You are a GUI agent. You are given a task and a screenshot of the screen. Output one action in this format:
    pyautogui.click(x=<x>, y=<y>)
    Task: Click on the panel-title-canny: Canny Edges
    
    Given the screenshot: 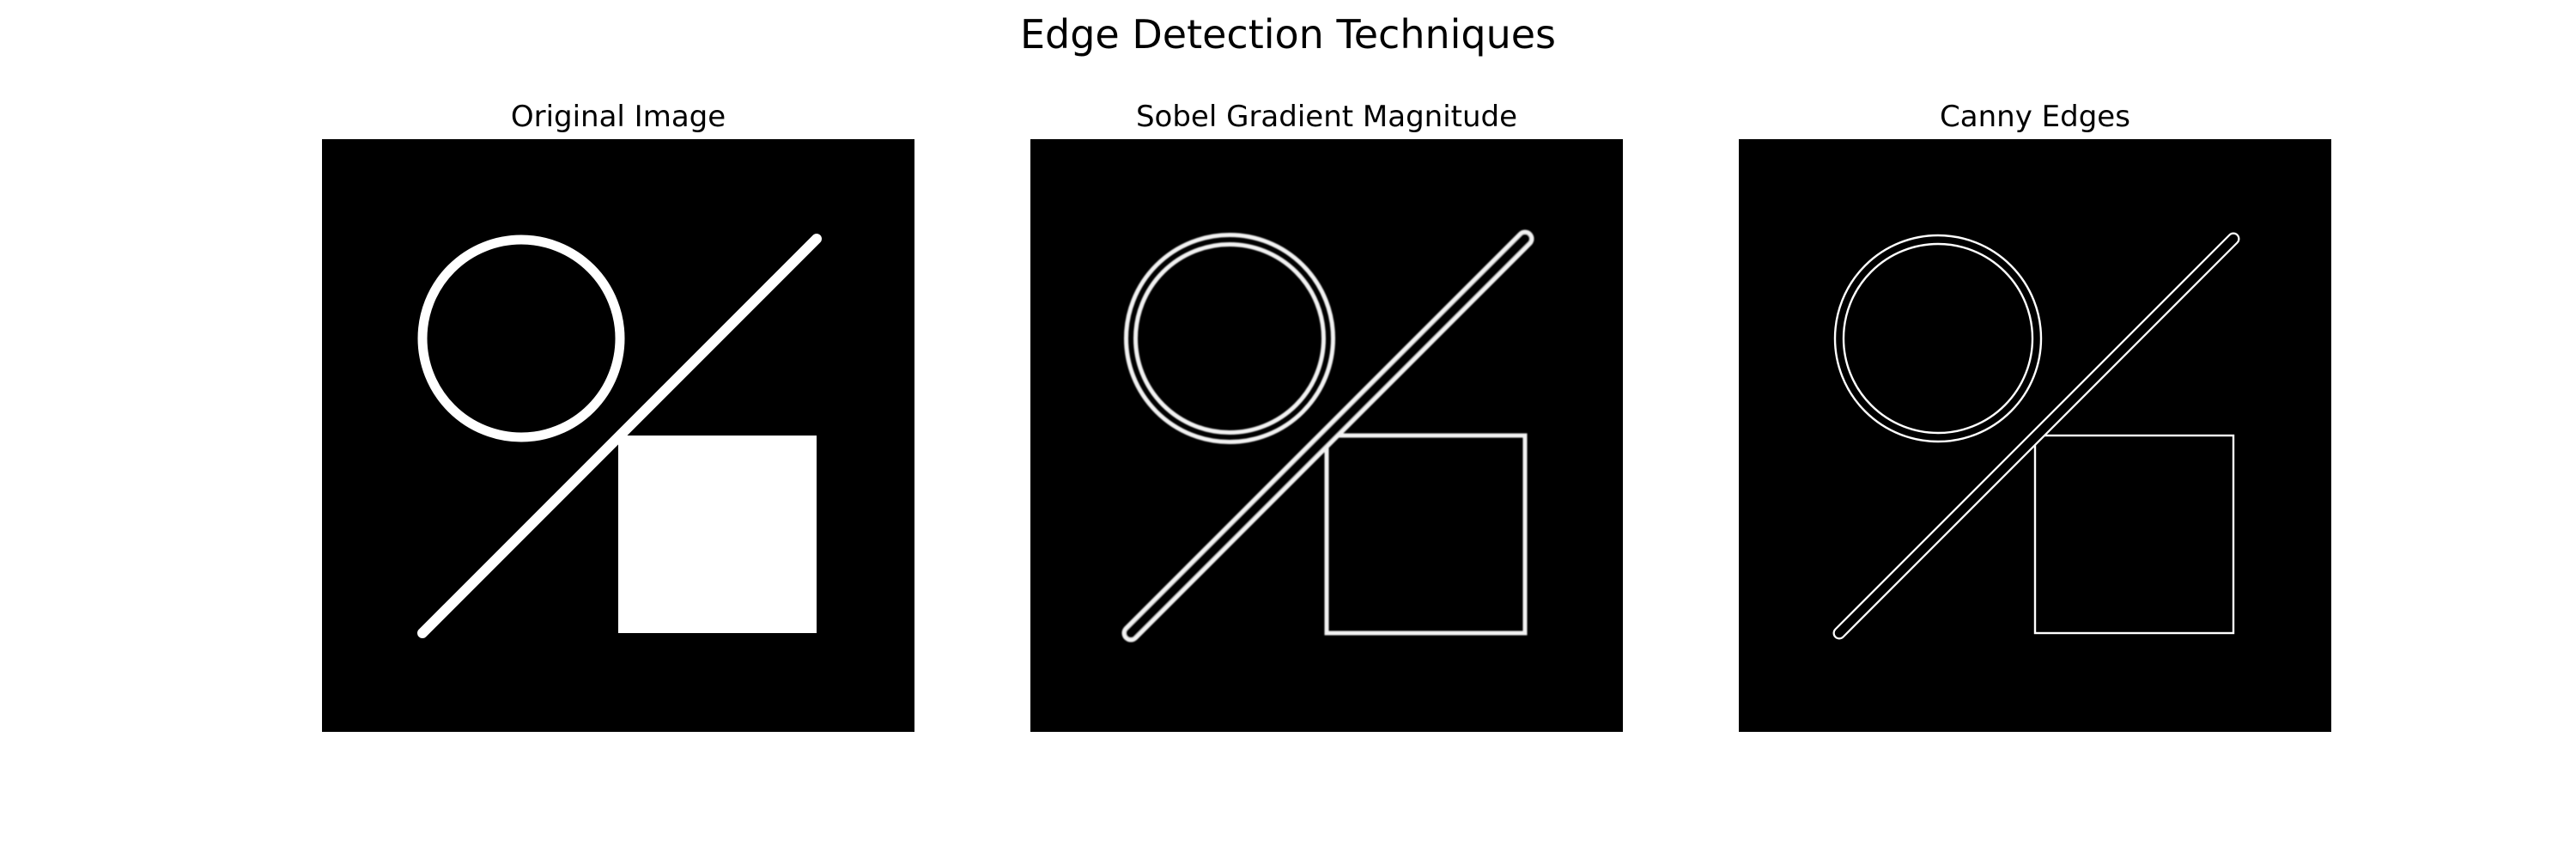 What is the action you would take?
    pyautogui.click(x=2035, y=117)
    